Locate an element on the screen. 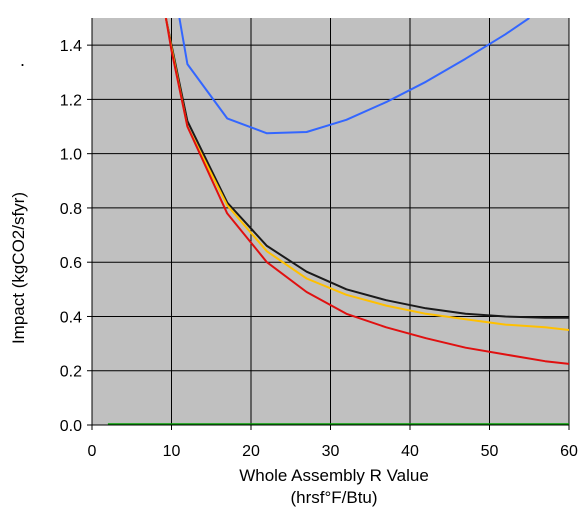  y-tick-label: 0.2 is located at coordinates (71, 372).